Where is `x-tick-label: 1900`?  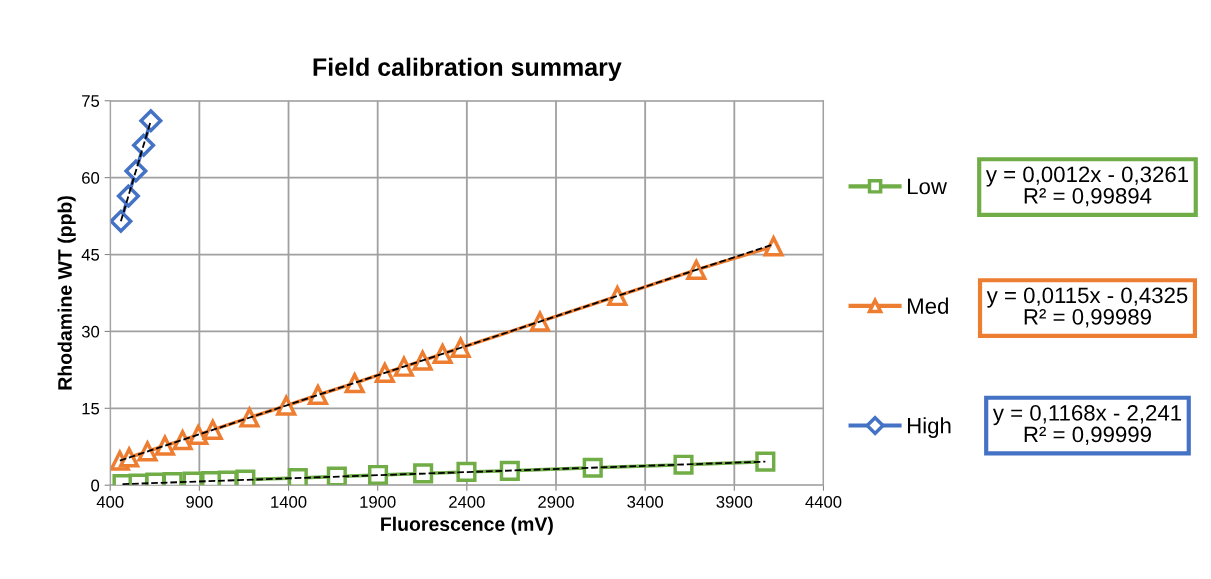 x-tick-label: 1900 is located at coordinates (378, 502).